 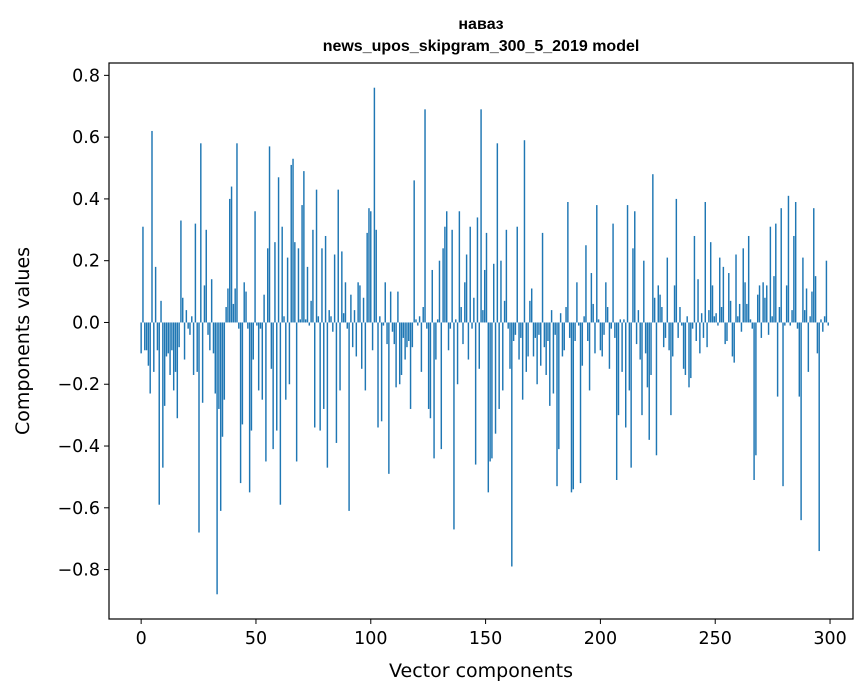 I want to click on y-tick-label: −0.2, so click(x=79, y=385).